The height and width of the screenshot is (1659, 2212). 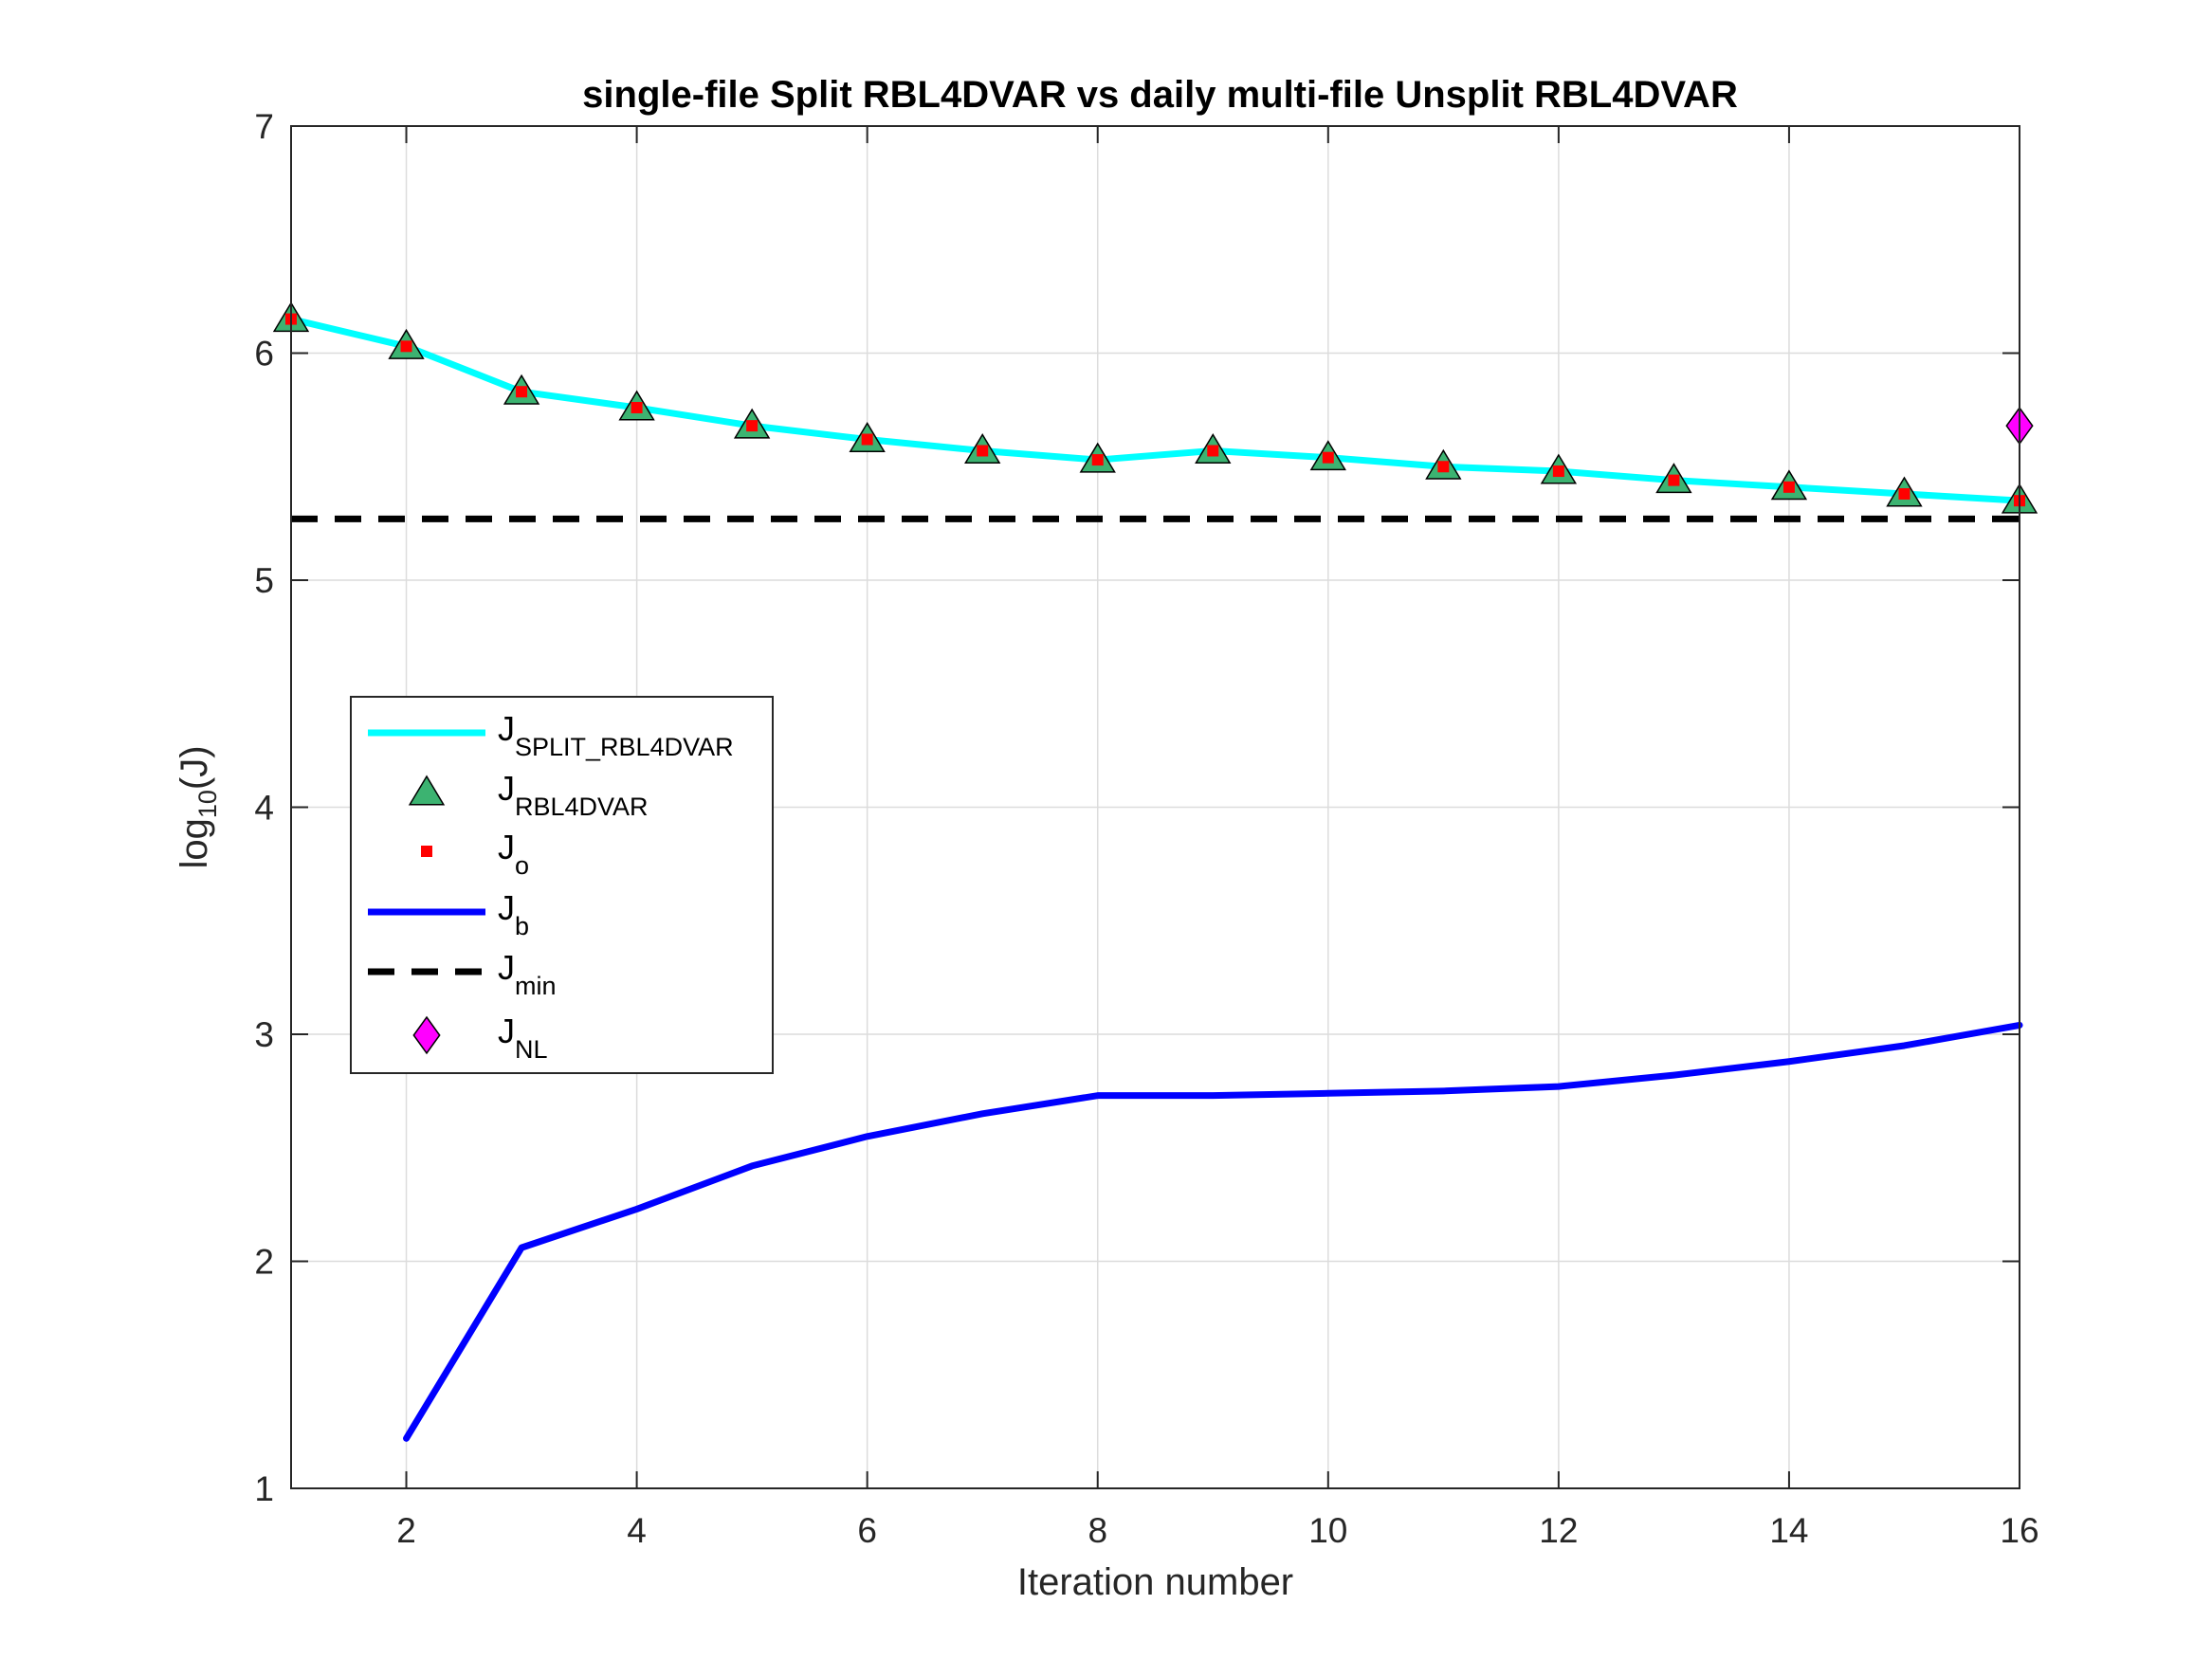 I want to click on legend-swatch-triangle, so click(x=427, y=790).